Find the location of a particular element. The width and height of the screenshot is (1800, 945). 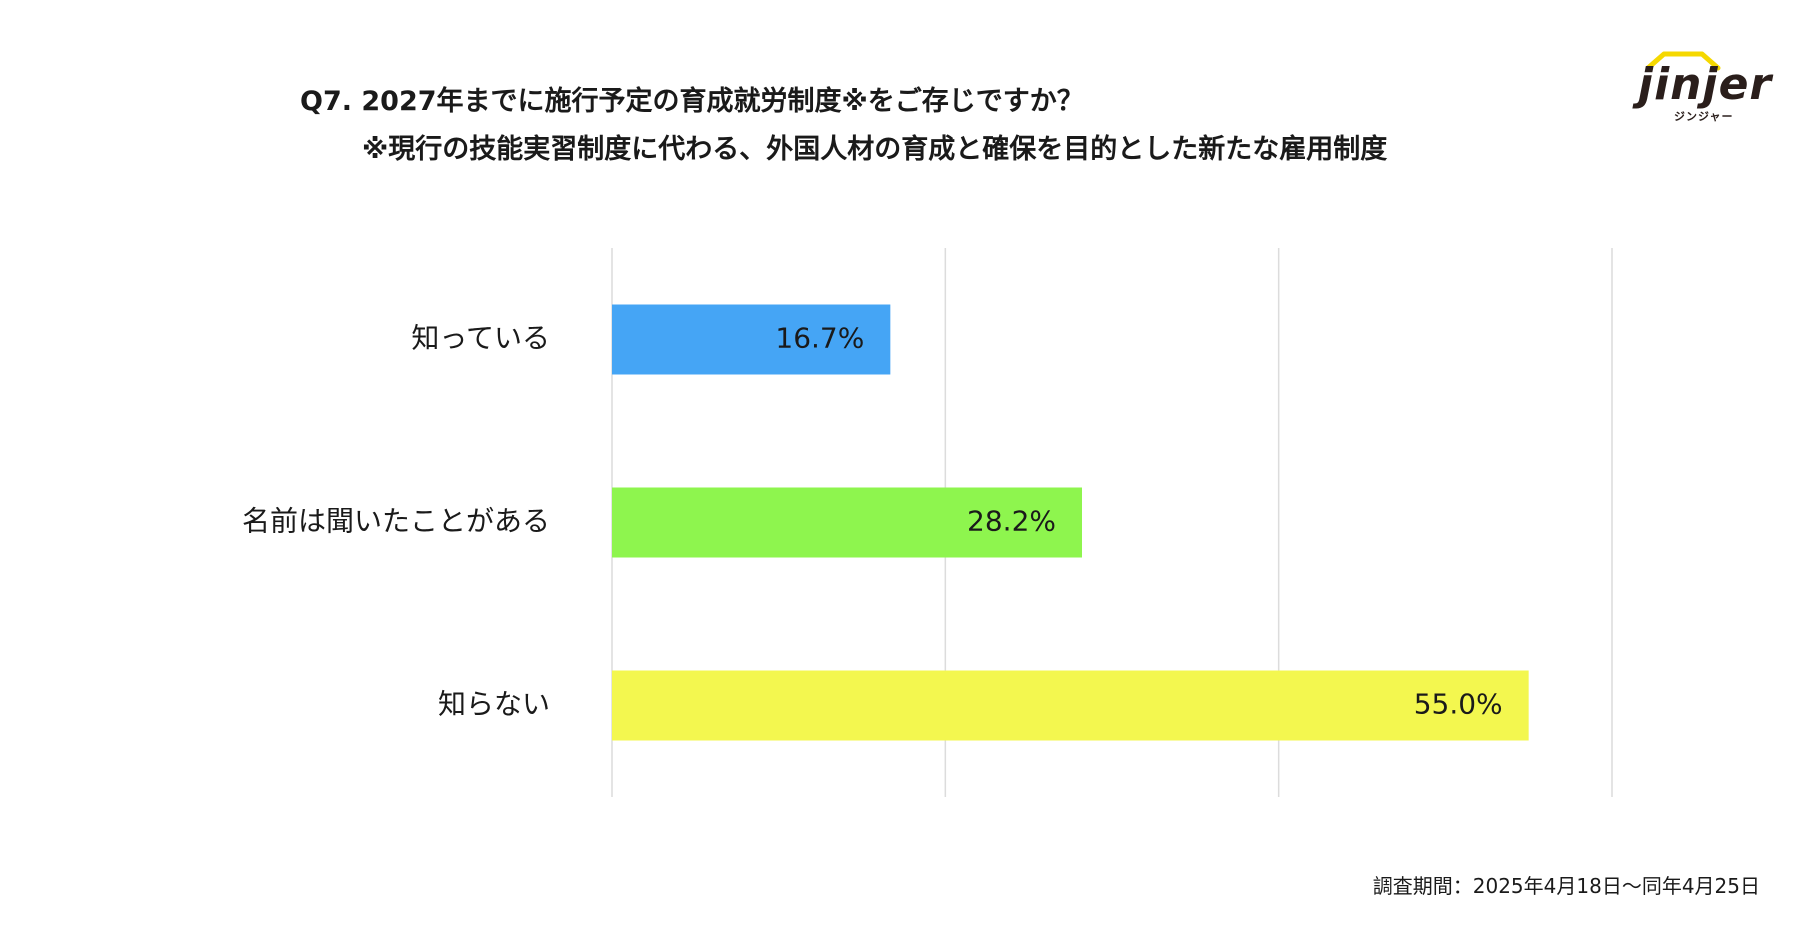

logo-roof-icon is located at coordinates (1683, 61).